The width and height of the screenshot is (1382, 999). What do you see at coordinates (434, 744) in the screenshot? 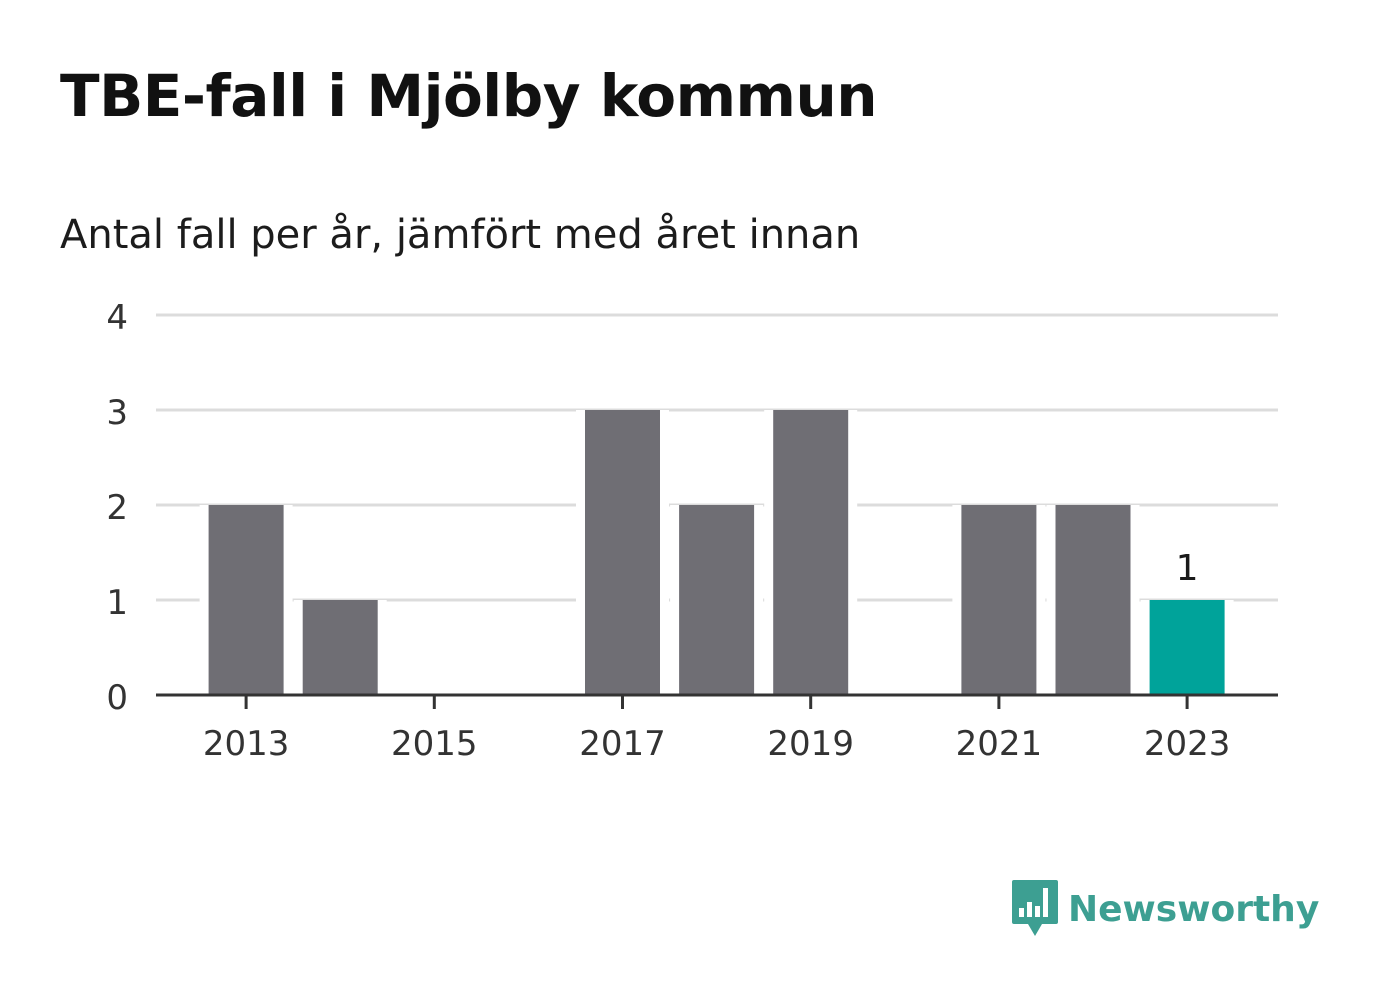
I see `x-tick-label: 2015` at bounding box center [434, 744].